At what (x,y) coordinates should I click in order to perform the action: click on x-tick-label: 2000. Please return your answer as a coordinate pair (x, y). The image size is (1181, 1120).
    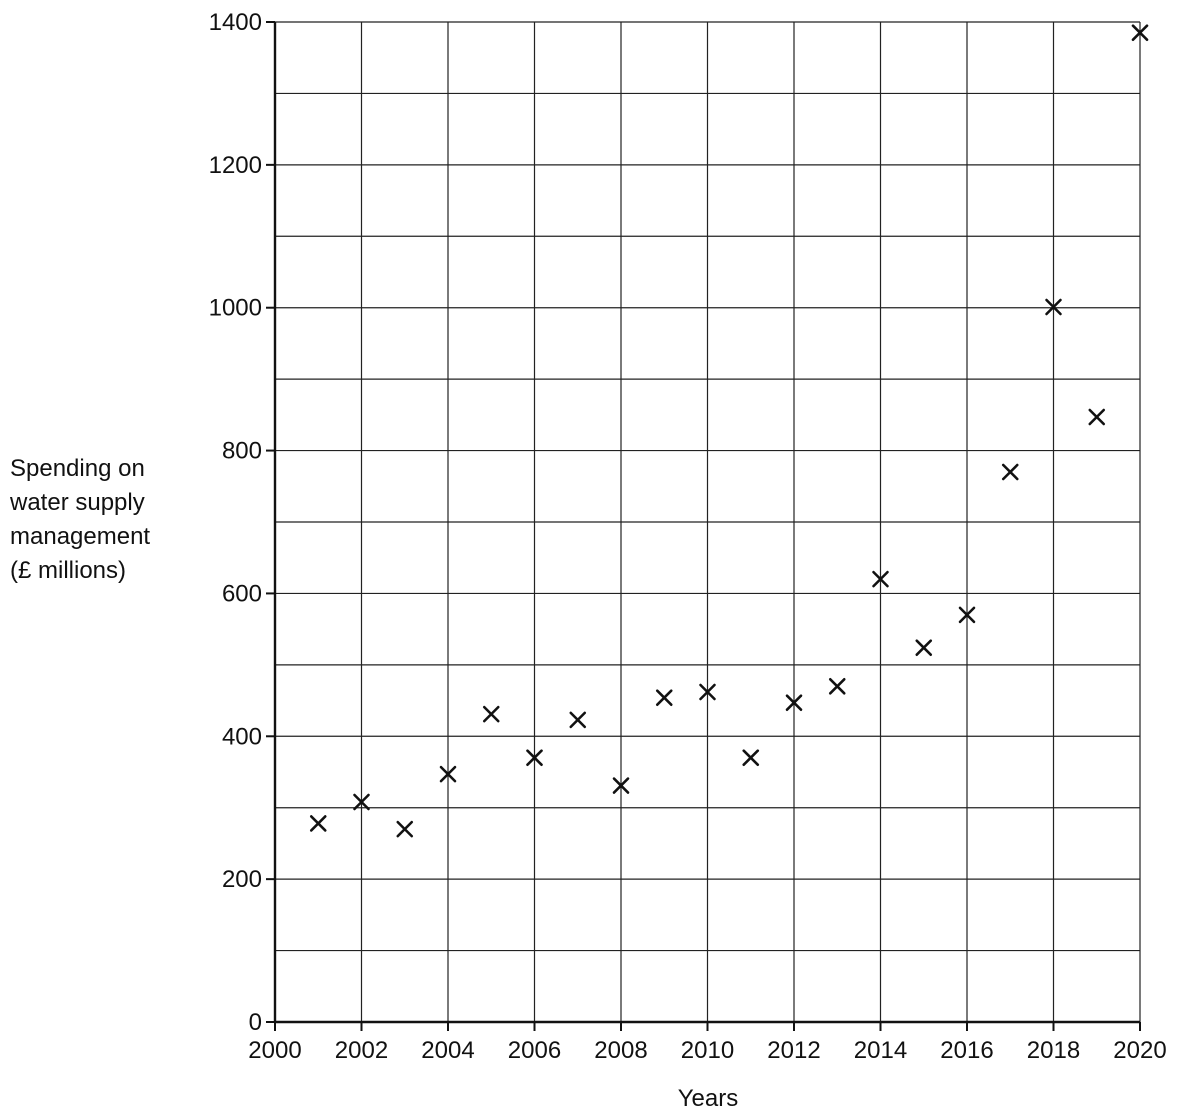
    Looking at the image, I should click on (274, 1050).